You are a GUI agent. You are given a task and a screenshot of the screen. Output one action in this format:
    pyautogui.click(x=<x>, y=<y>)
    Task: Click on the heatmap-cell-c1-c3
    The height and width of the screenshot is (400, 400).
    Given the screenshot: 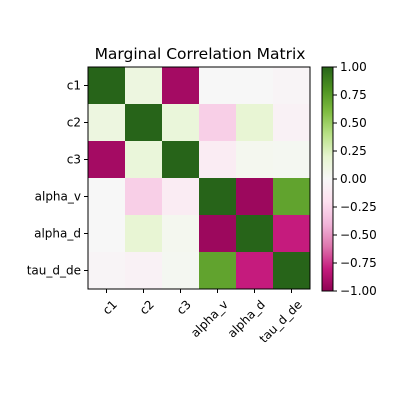 What is the action you would take?
    pyautogui.click(x=181, y=86)
    